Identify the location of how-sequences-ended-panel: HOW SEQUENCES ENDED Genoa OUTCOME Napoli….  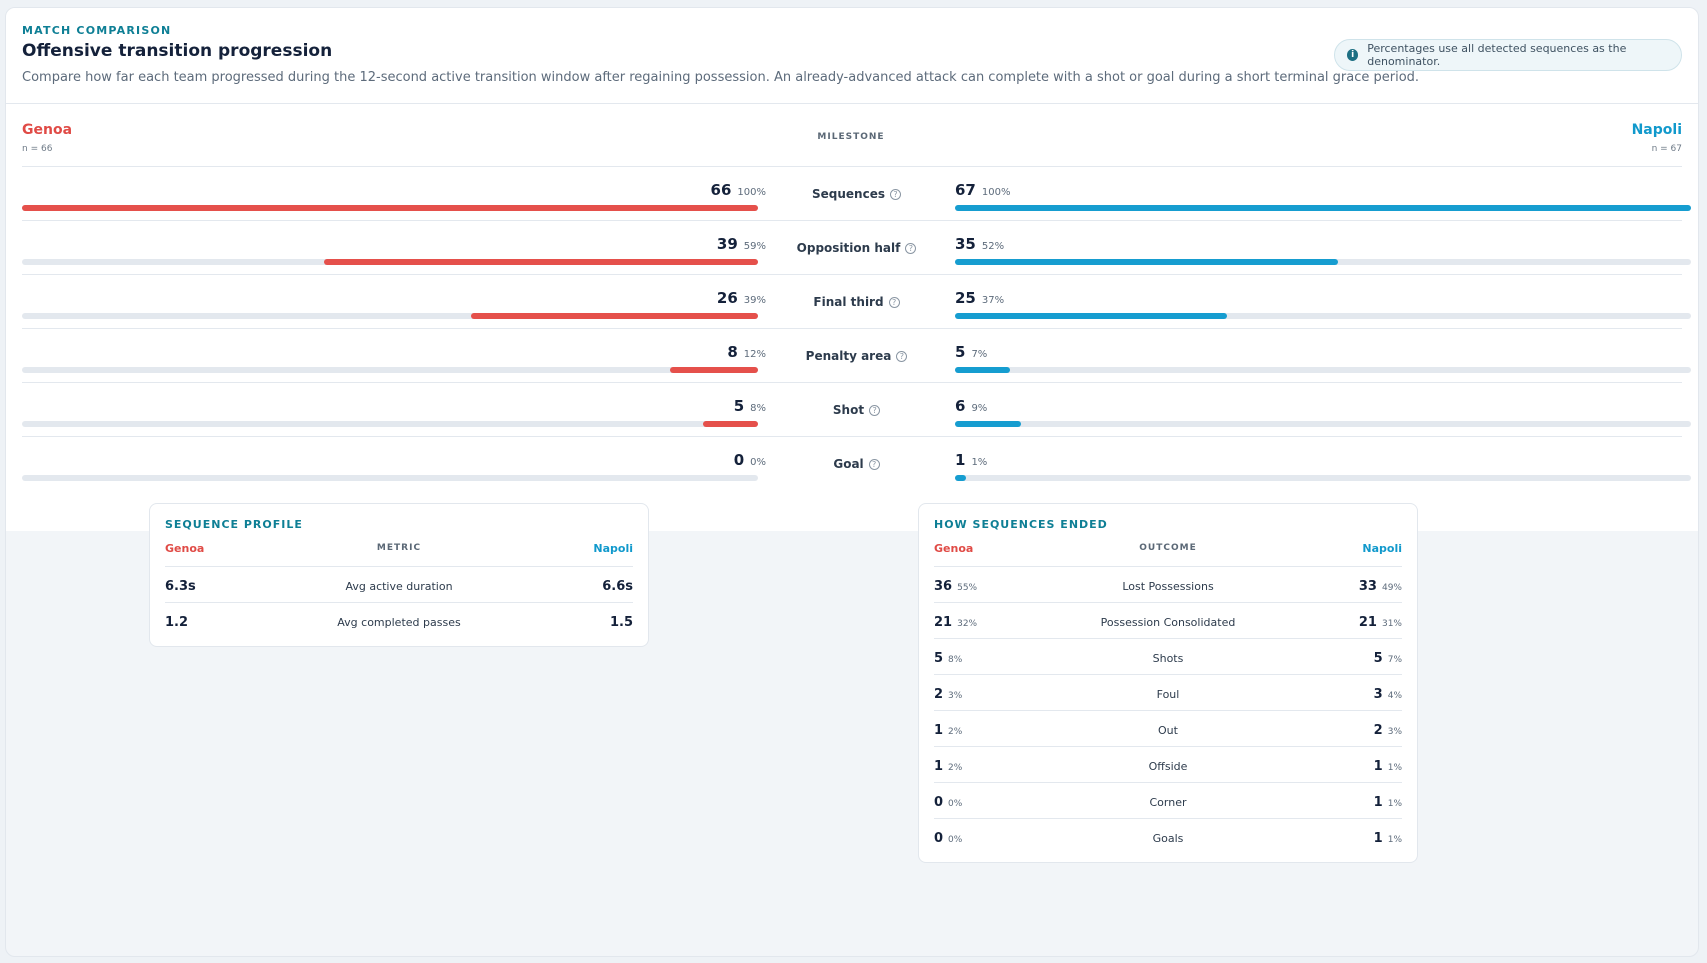
(1168, 683).